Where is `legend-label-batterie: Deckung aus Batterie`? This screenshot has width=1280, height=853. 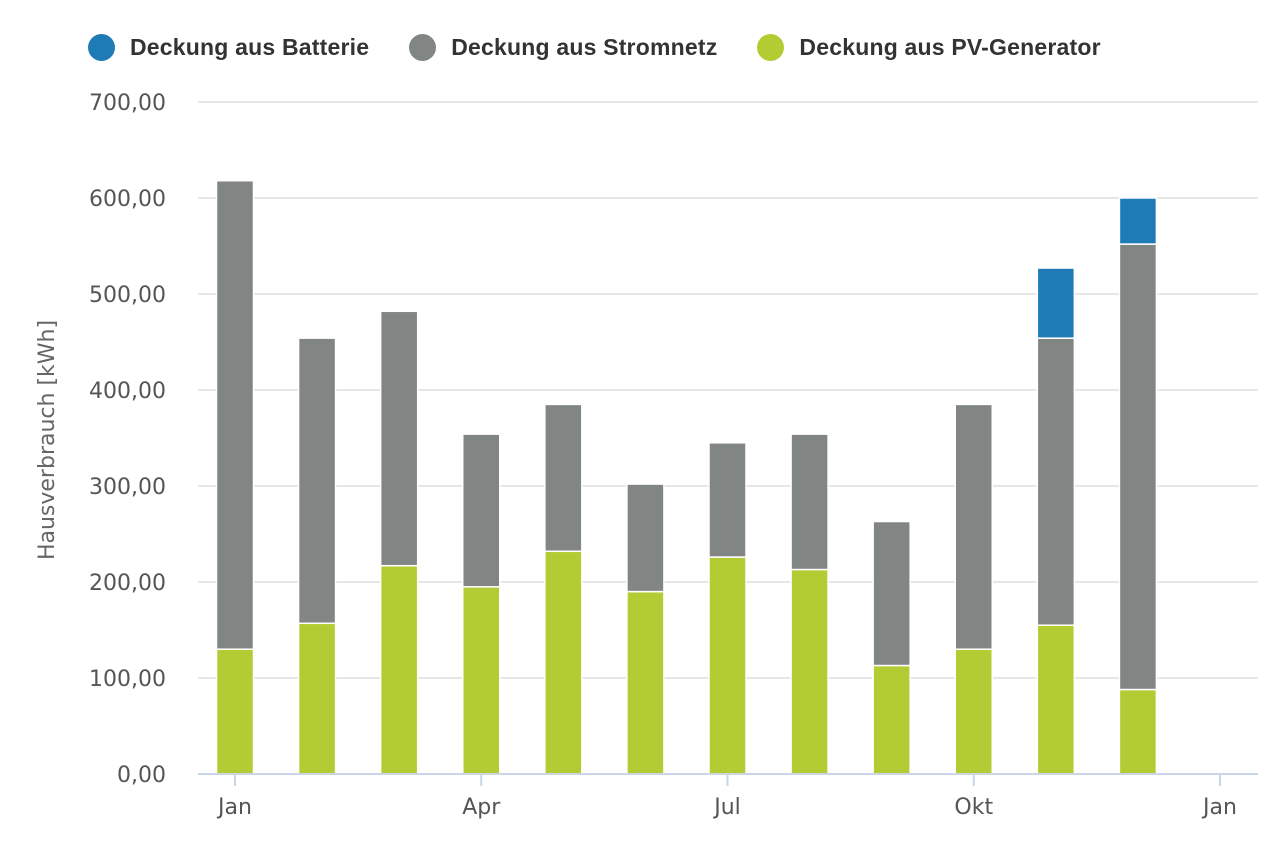
legend-label-batterie: Deckung aus Batterie is located at coordinates (250, 47).